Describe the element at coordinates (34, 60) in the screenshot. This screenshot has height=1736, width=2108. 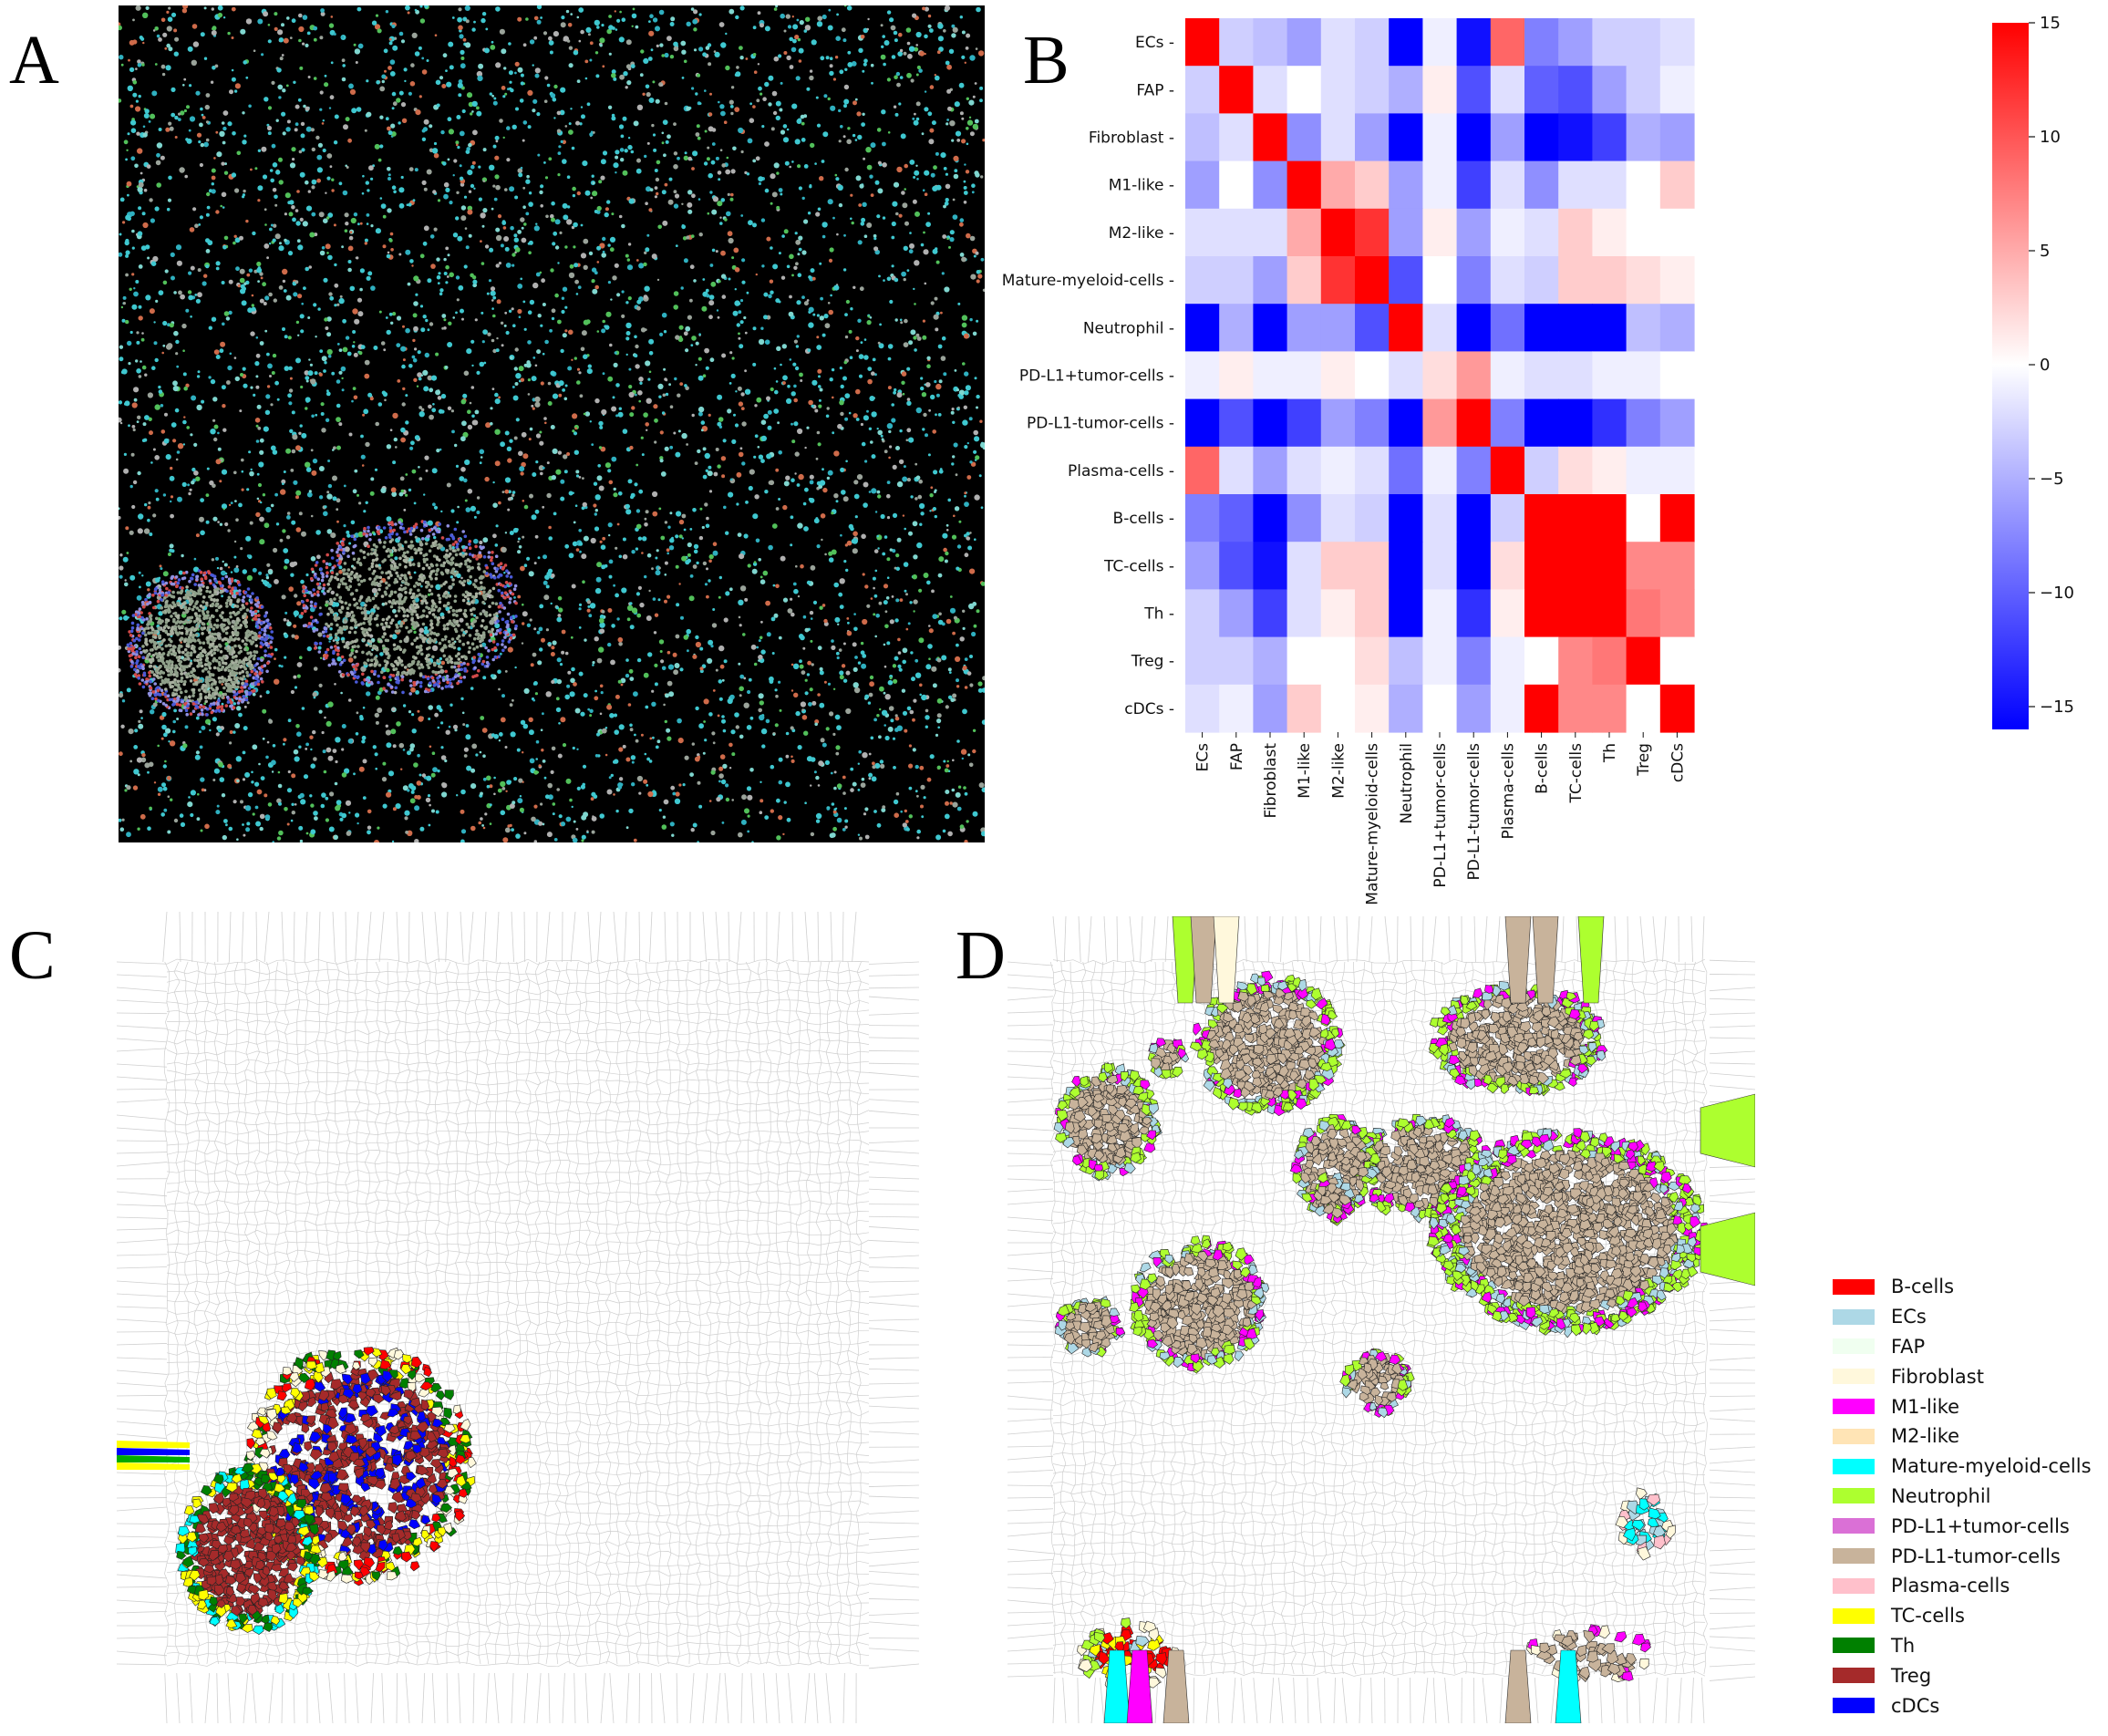
I see `panel-label-a: A` at that location.